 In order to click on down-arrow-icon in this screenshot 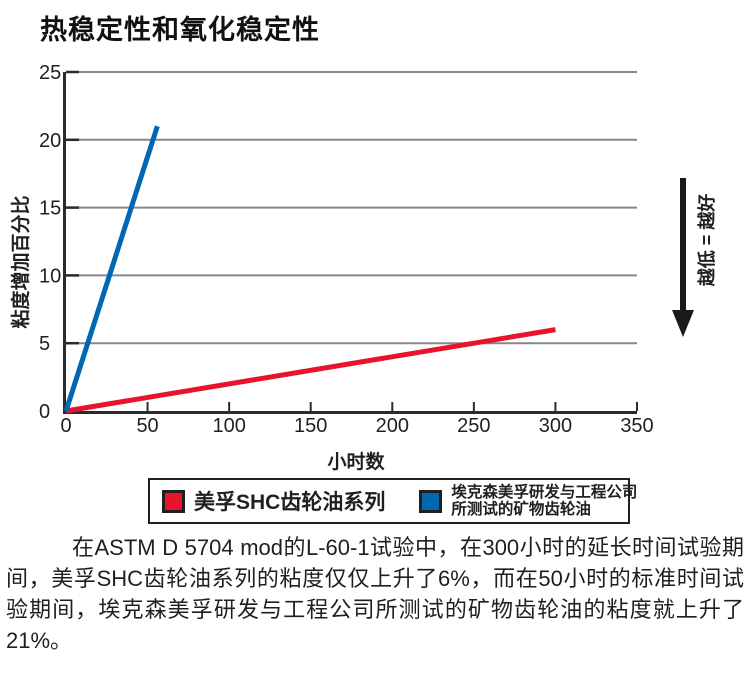, I will do `click(683, 245)`.